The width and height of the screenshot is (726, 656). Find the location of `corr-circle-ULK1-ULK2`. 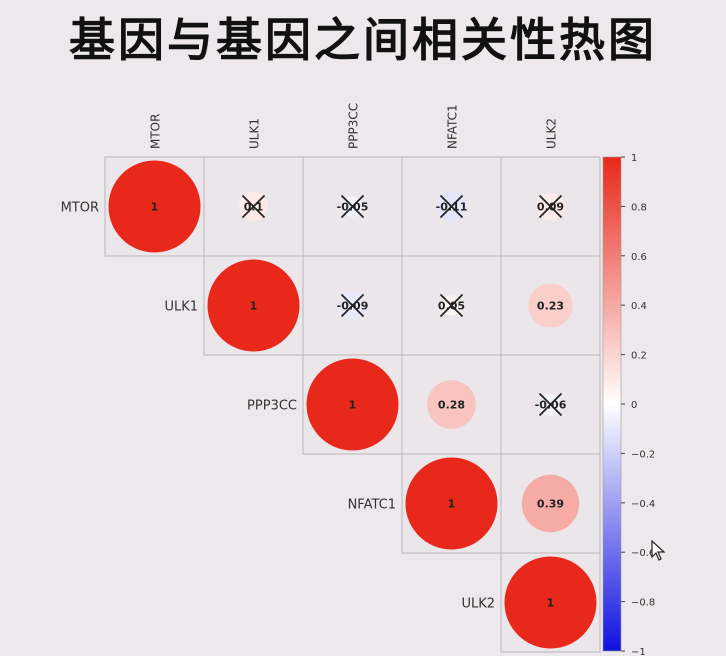

corr-circle-ULK1-ULK2 is located at coordinates (550, 305).